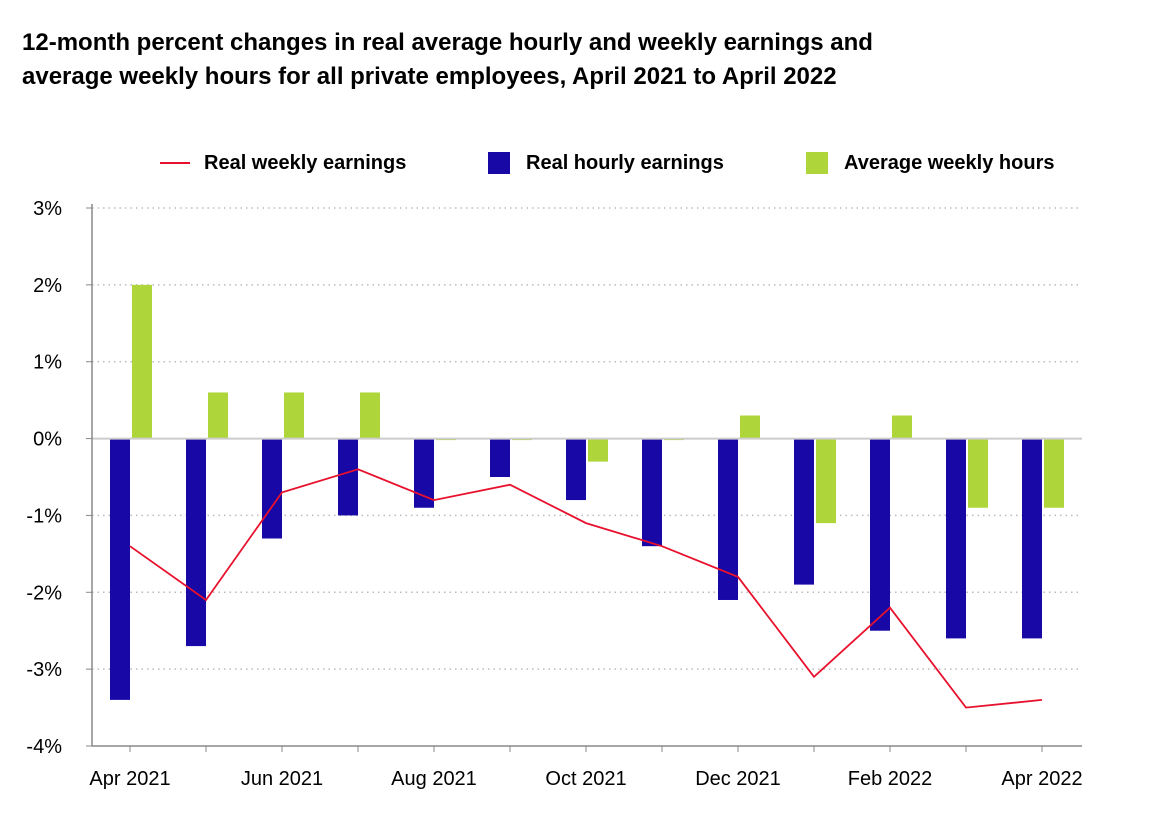 This screenshot has width=1154, height=830. What do you see at coordinates (44, 747) in the screenshot?
I see `y-tick-label: -4%` at bounding box center [44, 747].